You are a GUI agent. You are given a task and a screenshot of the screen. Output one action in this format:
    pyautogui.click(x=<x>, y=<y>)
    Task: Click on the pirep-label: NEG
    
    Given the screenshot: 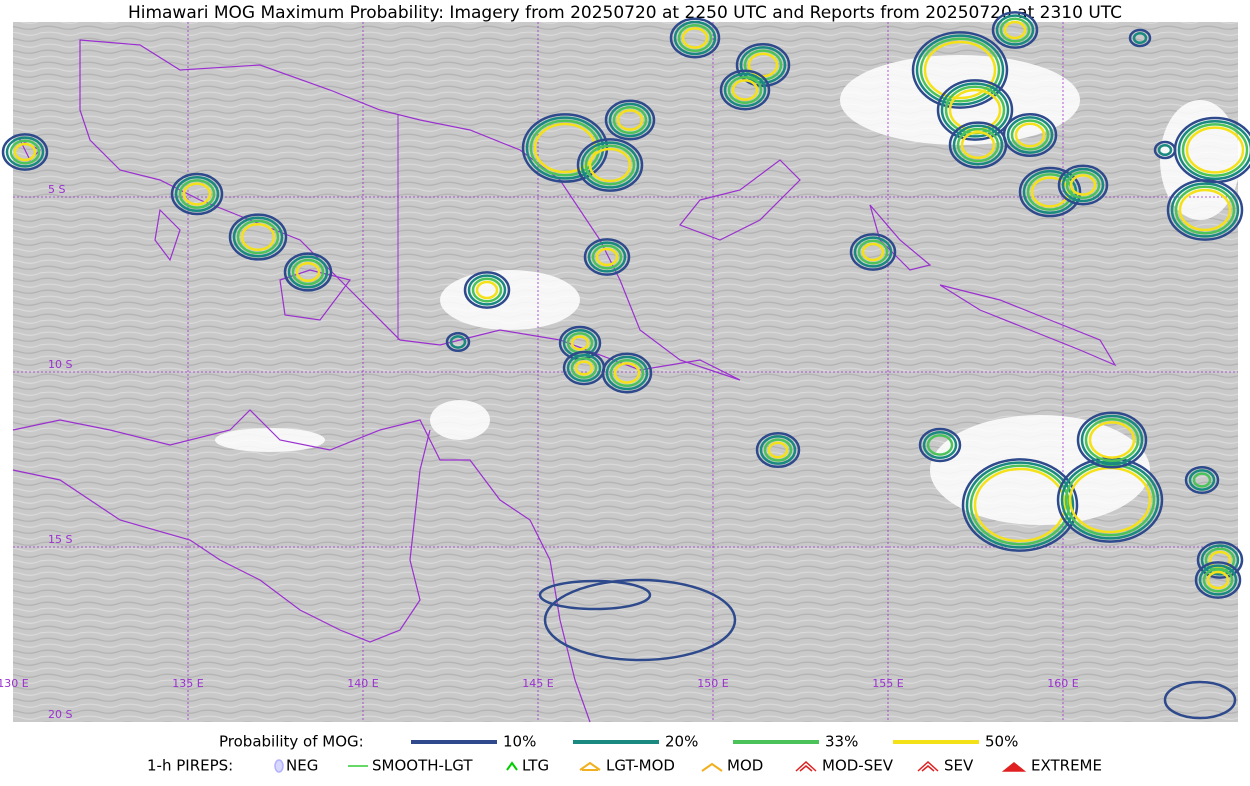 What is the action you would take?
    pyautogui.click(x=302, y=766)
    